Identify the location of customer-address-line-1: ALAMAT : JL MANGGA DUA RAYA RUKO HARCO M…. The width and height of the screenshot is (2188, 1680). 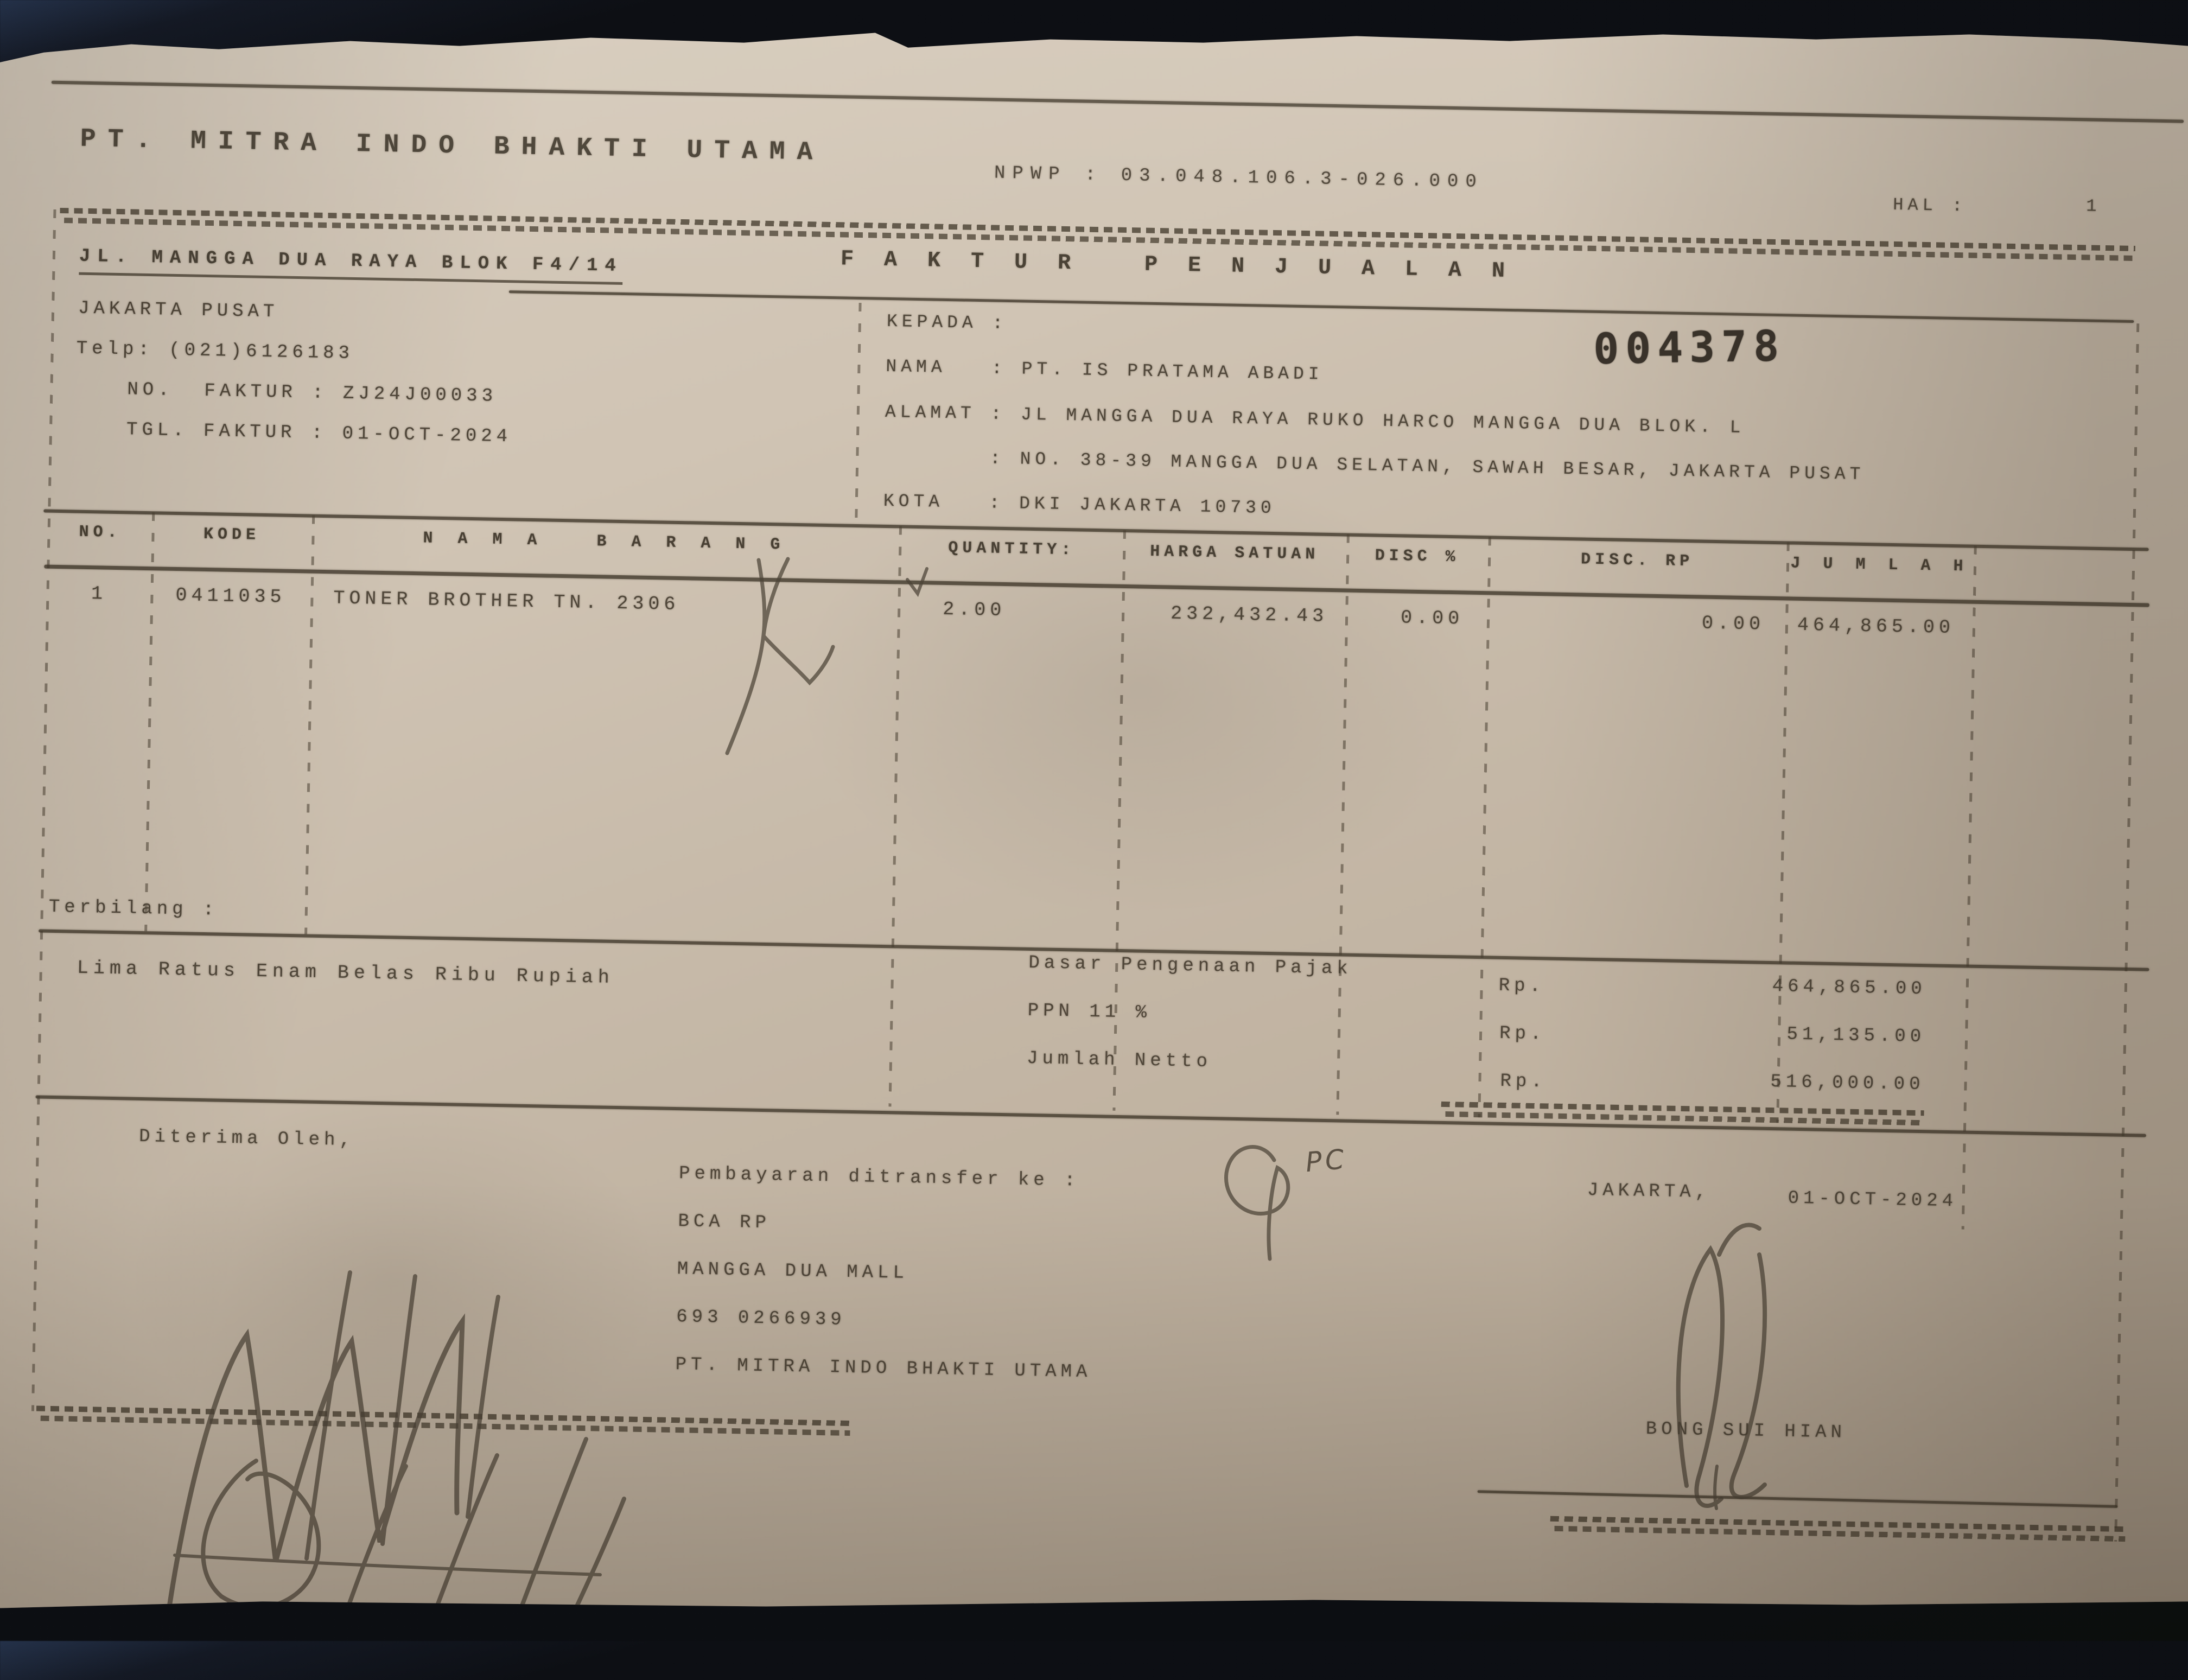
(1315, 420).